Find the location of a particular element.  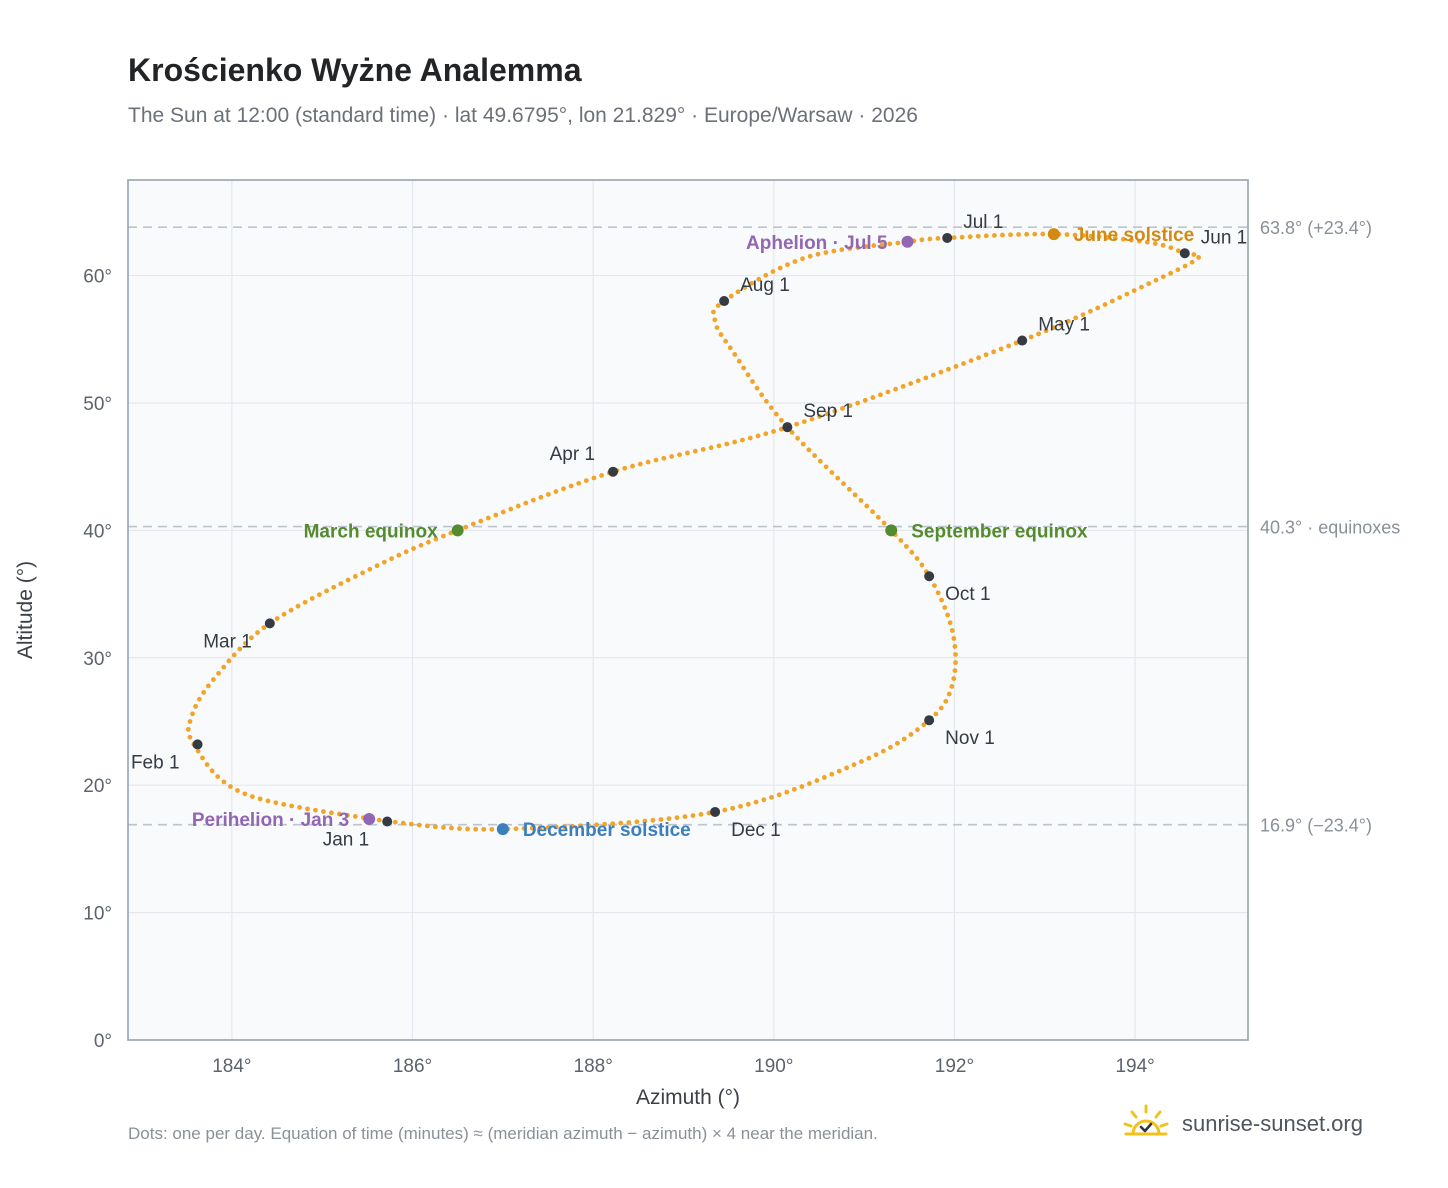

chart-title: Krościenko Wyżne Analemma is located at coordinates (355, 70).